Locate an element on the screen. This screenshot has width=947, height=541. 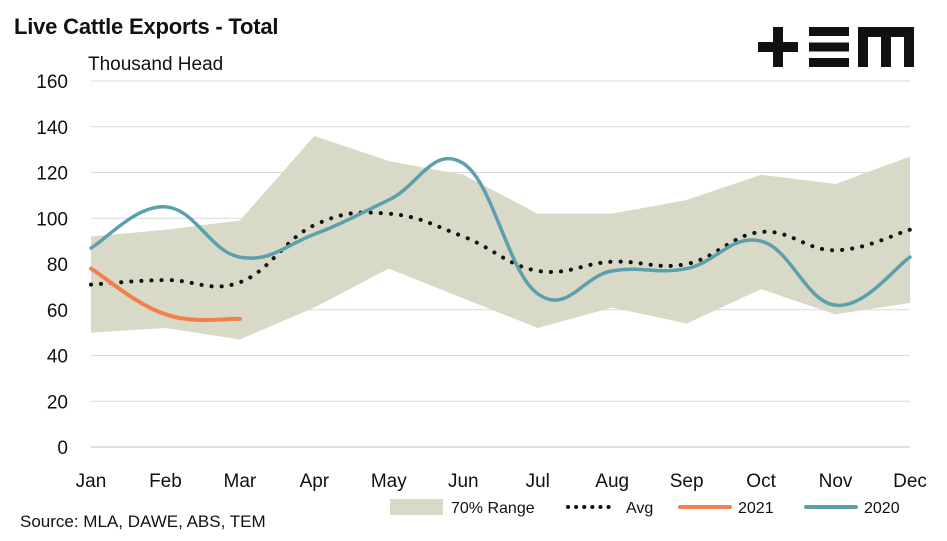
legend-label-2020: 2020 is located at coordinates (882, 508).